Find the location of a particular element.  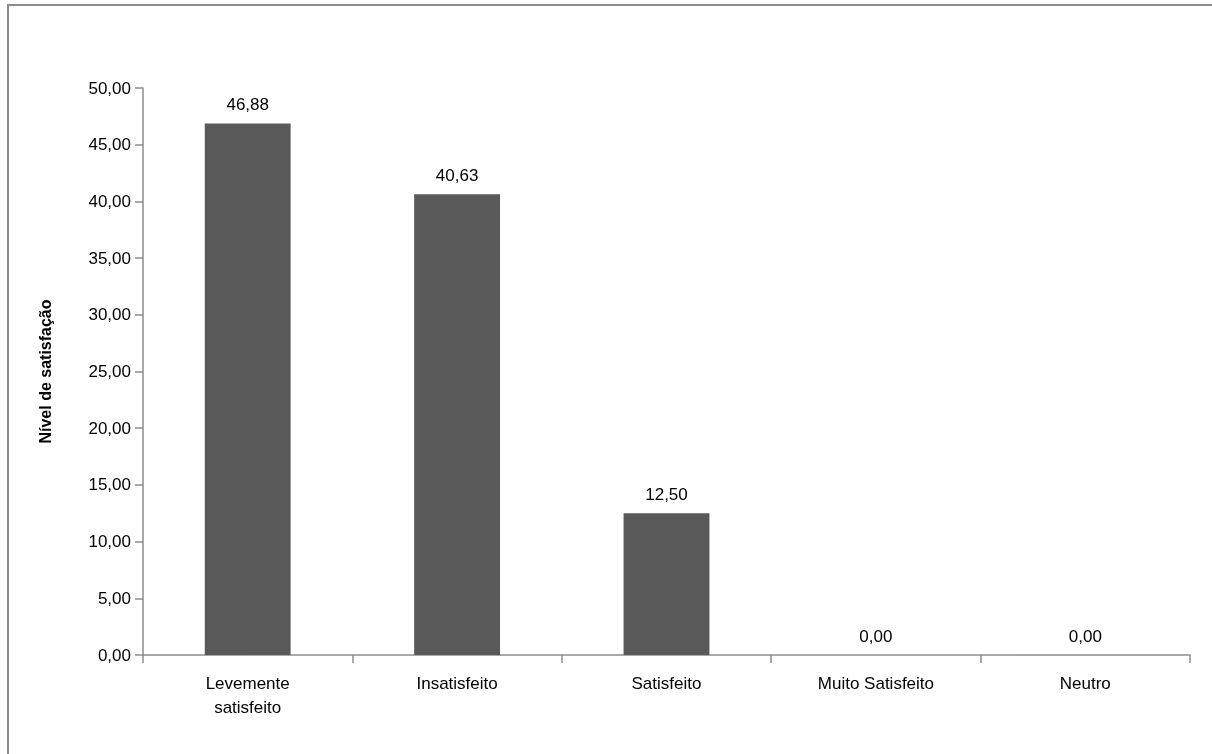

y-tick-label: 45,00 is located at coordinates (109, 145).